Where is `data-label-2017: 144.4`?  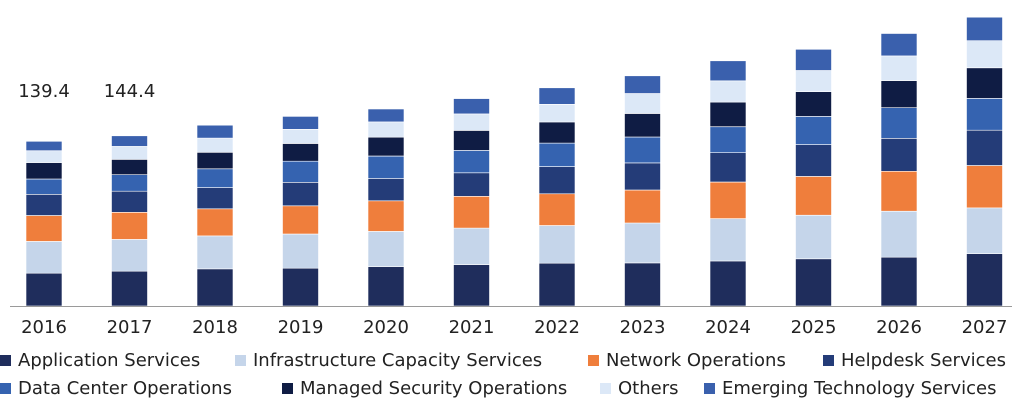 data-label-2017: 144.4 is located at coordinates (130, 91).